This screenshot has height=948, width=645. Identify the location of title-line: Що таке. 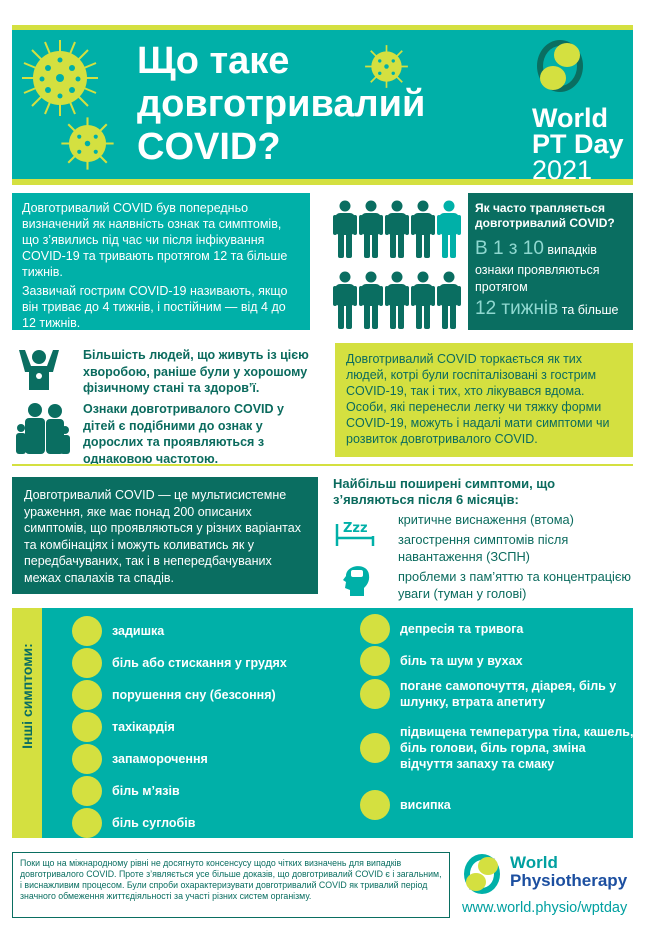
(213, 61).